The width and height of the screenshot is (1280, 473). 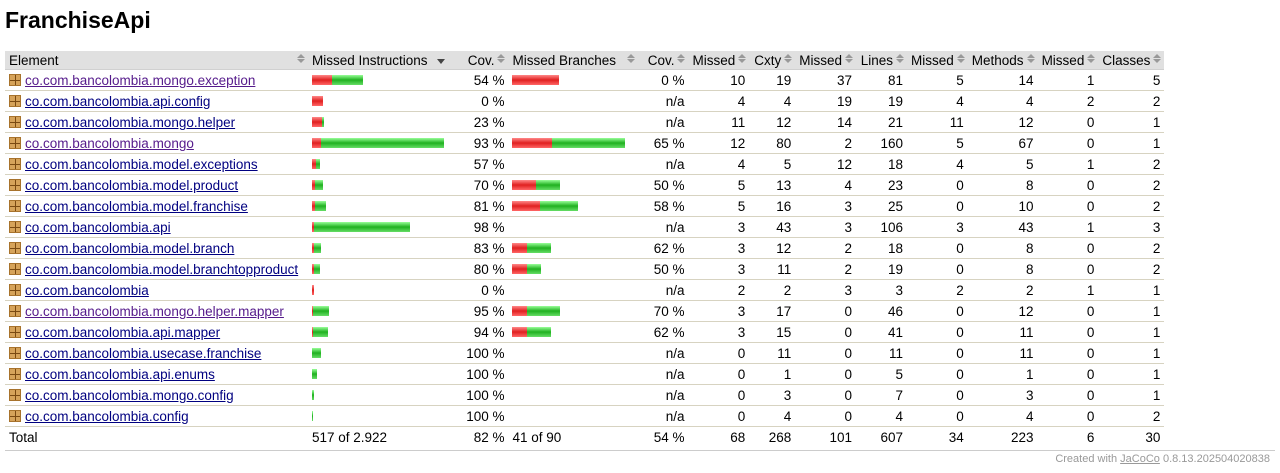 What do you see at coordinates (826, 374) in the screenshot?
I see `missed-lines: 0` at bounding box center [826, 374].